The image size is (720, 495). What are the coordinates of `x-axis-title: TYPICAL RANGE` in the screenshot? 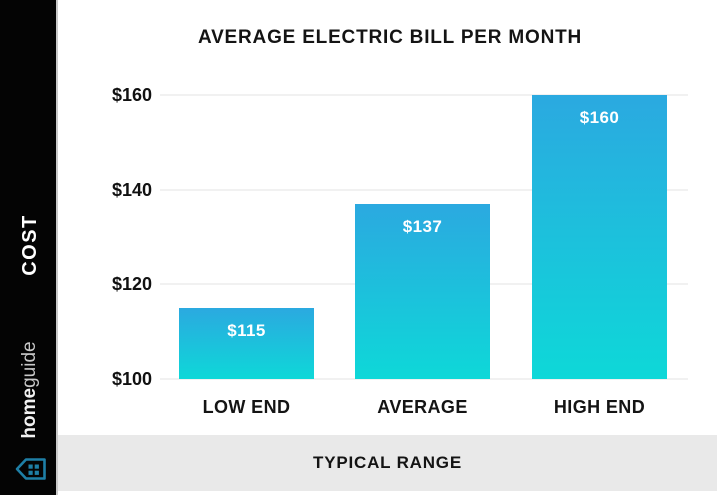 It's located at (387, 462).